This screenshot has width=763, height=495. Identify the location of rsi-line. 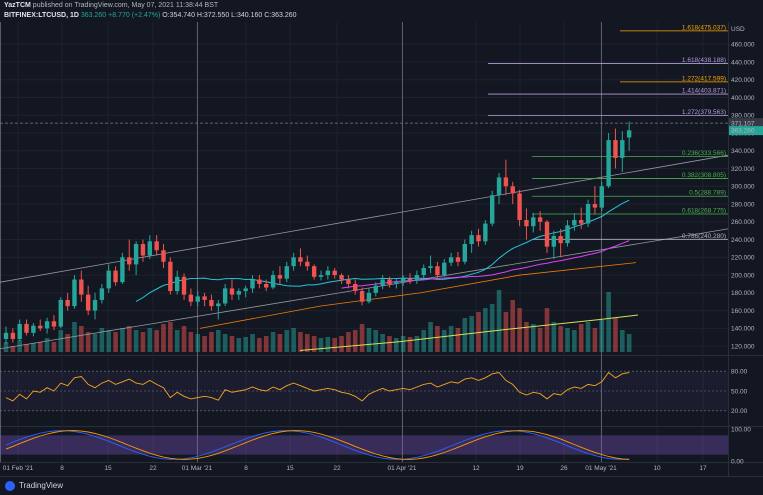
(317, 386).